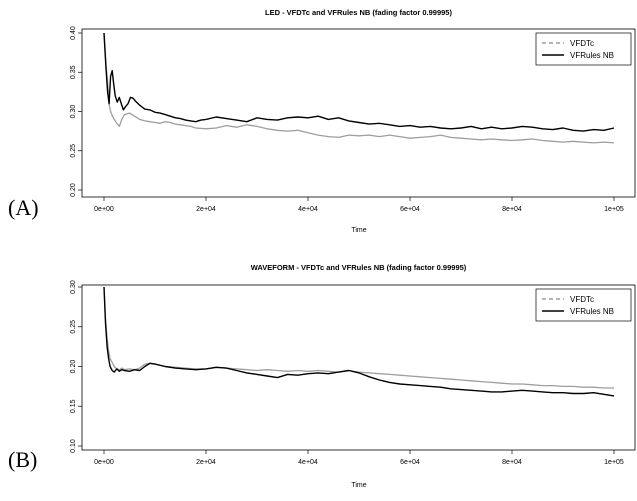 This screenshot has width=637, height=501. What do you see at coordinates (23, 207) in the screenshot?
I see `panel-label-a: (A)` at bounding box center [23, 207].